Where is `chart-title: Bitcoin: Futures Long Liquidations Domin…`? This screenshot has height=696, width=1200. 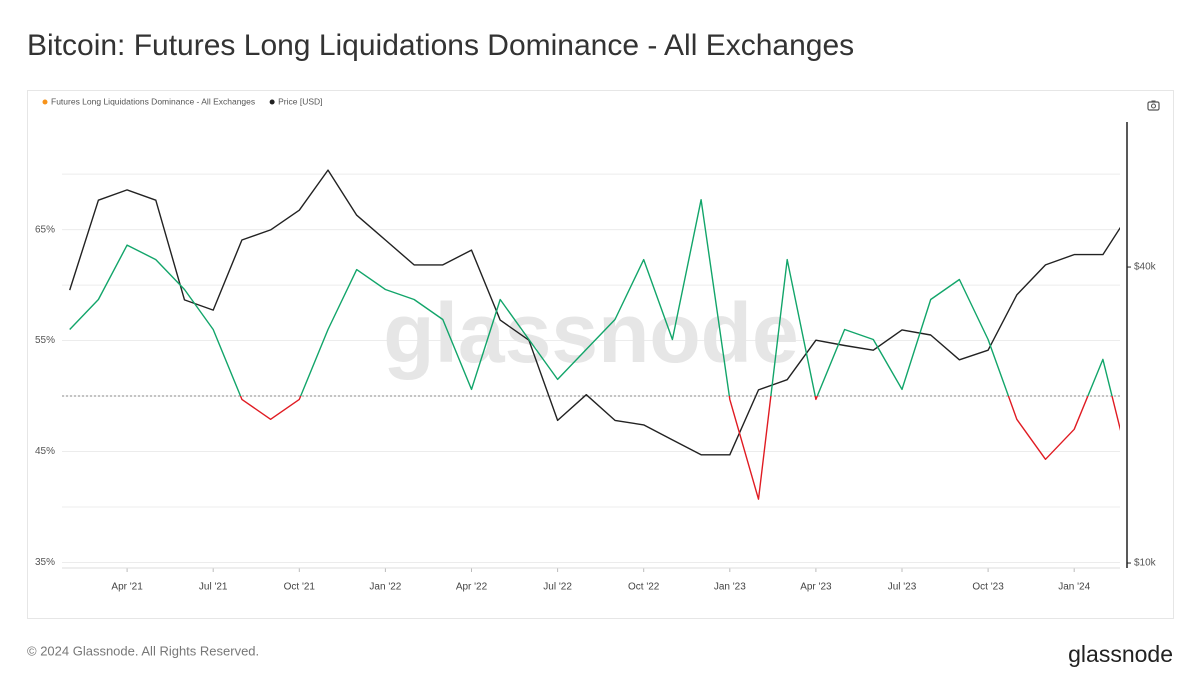 chart-title: Bitcoin: Futures Long Liquidations Domin… is located at coordinates (440, 45).